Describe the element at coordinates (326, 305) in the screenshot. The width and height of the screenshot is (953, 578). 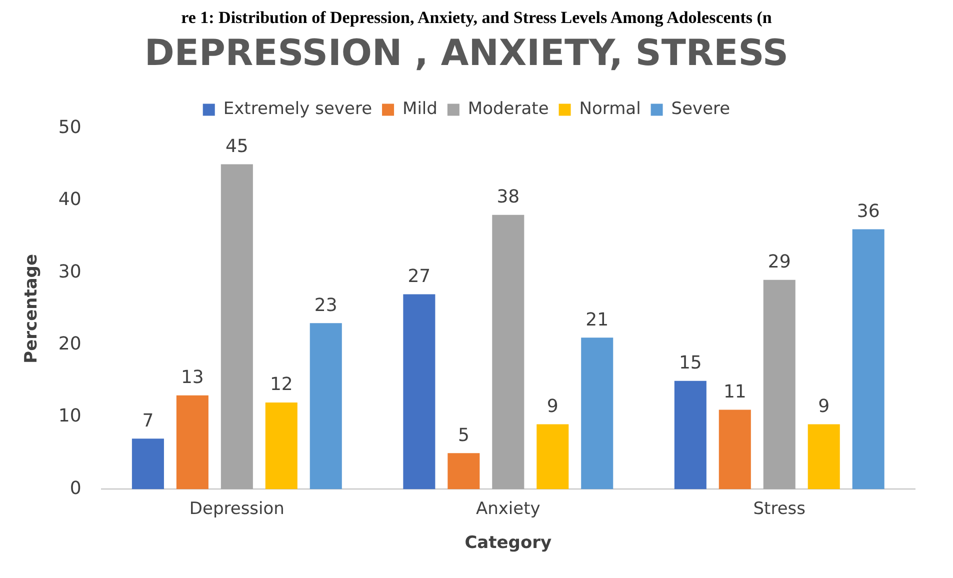
I see `data-label: 23` at that location.